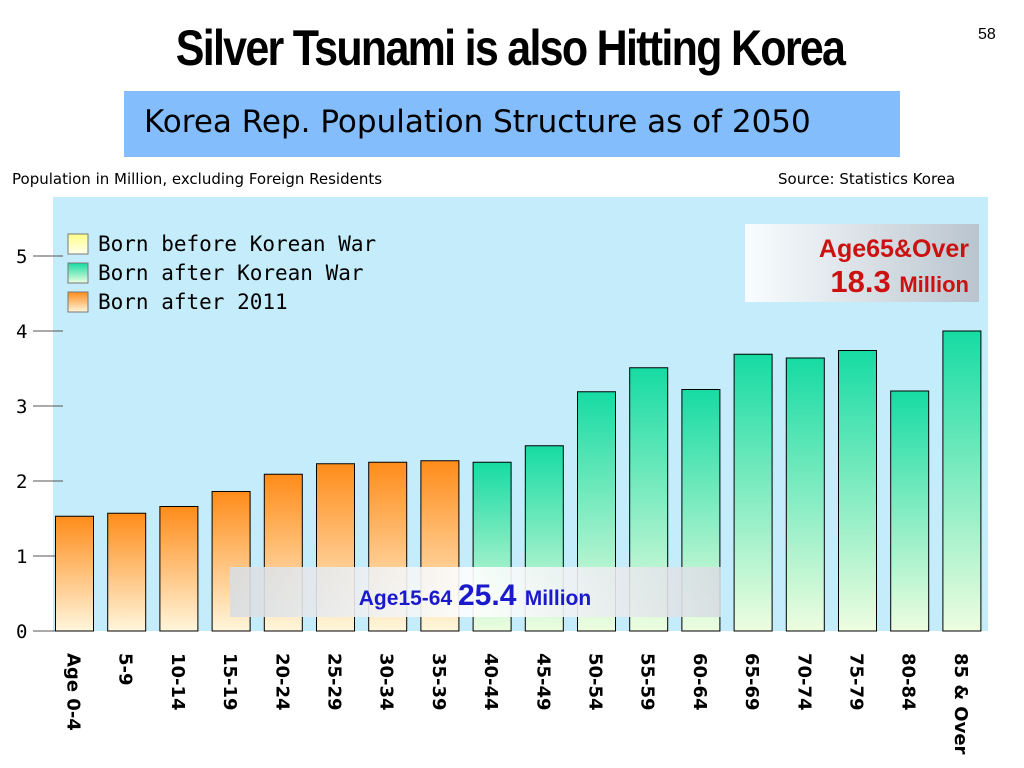  Describe the element at coordinates (231, 273) in the screenshot. I see `legend-label-born-after-korean-war: Born after Korean War` at that location.